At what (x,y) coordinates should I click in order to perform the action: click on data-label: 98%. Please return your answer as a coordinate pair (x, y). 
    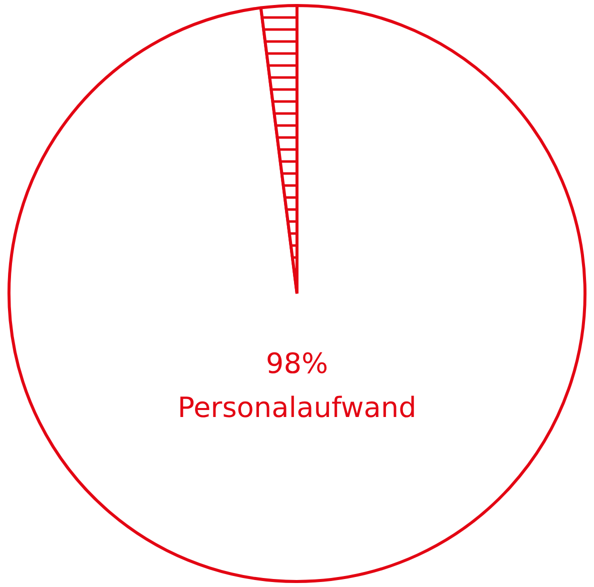
    Looking at the image, I should click on (297, 363).